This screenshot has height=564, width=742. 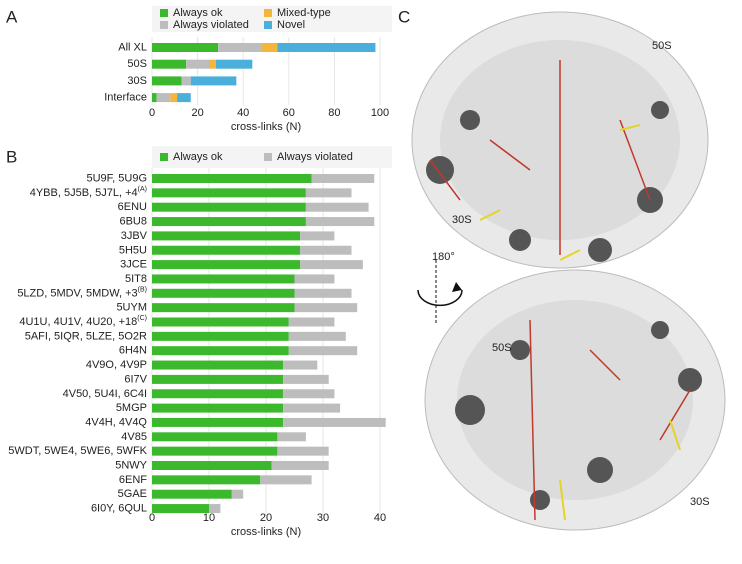 I want to click on y-tick-label: 5IT8, so click(x=136, y=279).